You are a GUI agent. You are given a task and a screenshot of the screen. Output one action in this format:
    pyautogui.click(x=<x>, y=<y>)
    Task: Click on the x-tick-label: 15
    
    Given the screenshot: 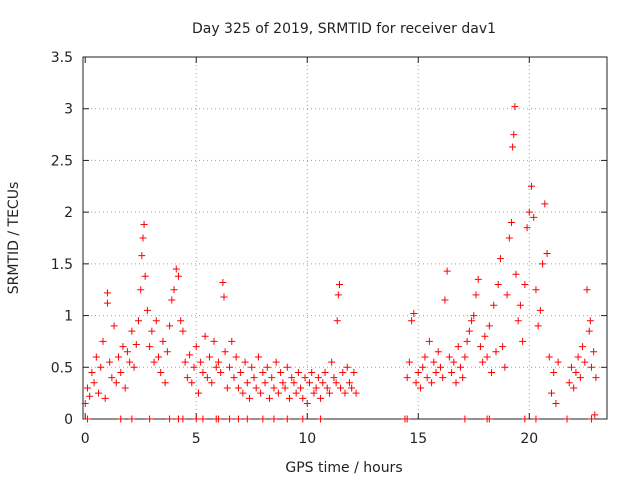 What is the action you would take?
    pyautogui.click(x=418, y=439)
    